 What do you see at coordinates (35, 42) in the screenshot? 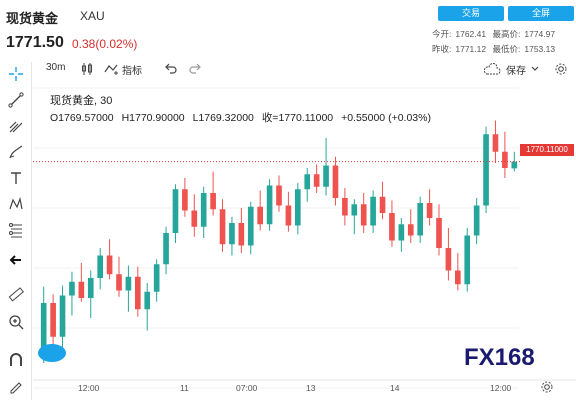
I see `last-price: 1771.50` at bounding box center [35, 42].